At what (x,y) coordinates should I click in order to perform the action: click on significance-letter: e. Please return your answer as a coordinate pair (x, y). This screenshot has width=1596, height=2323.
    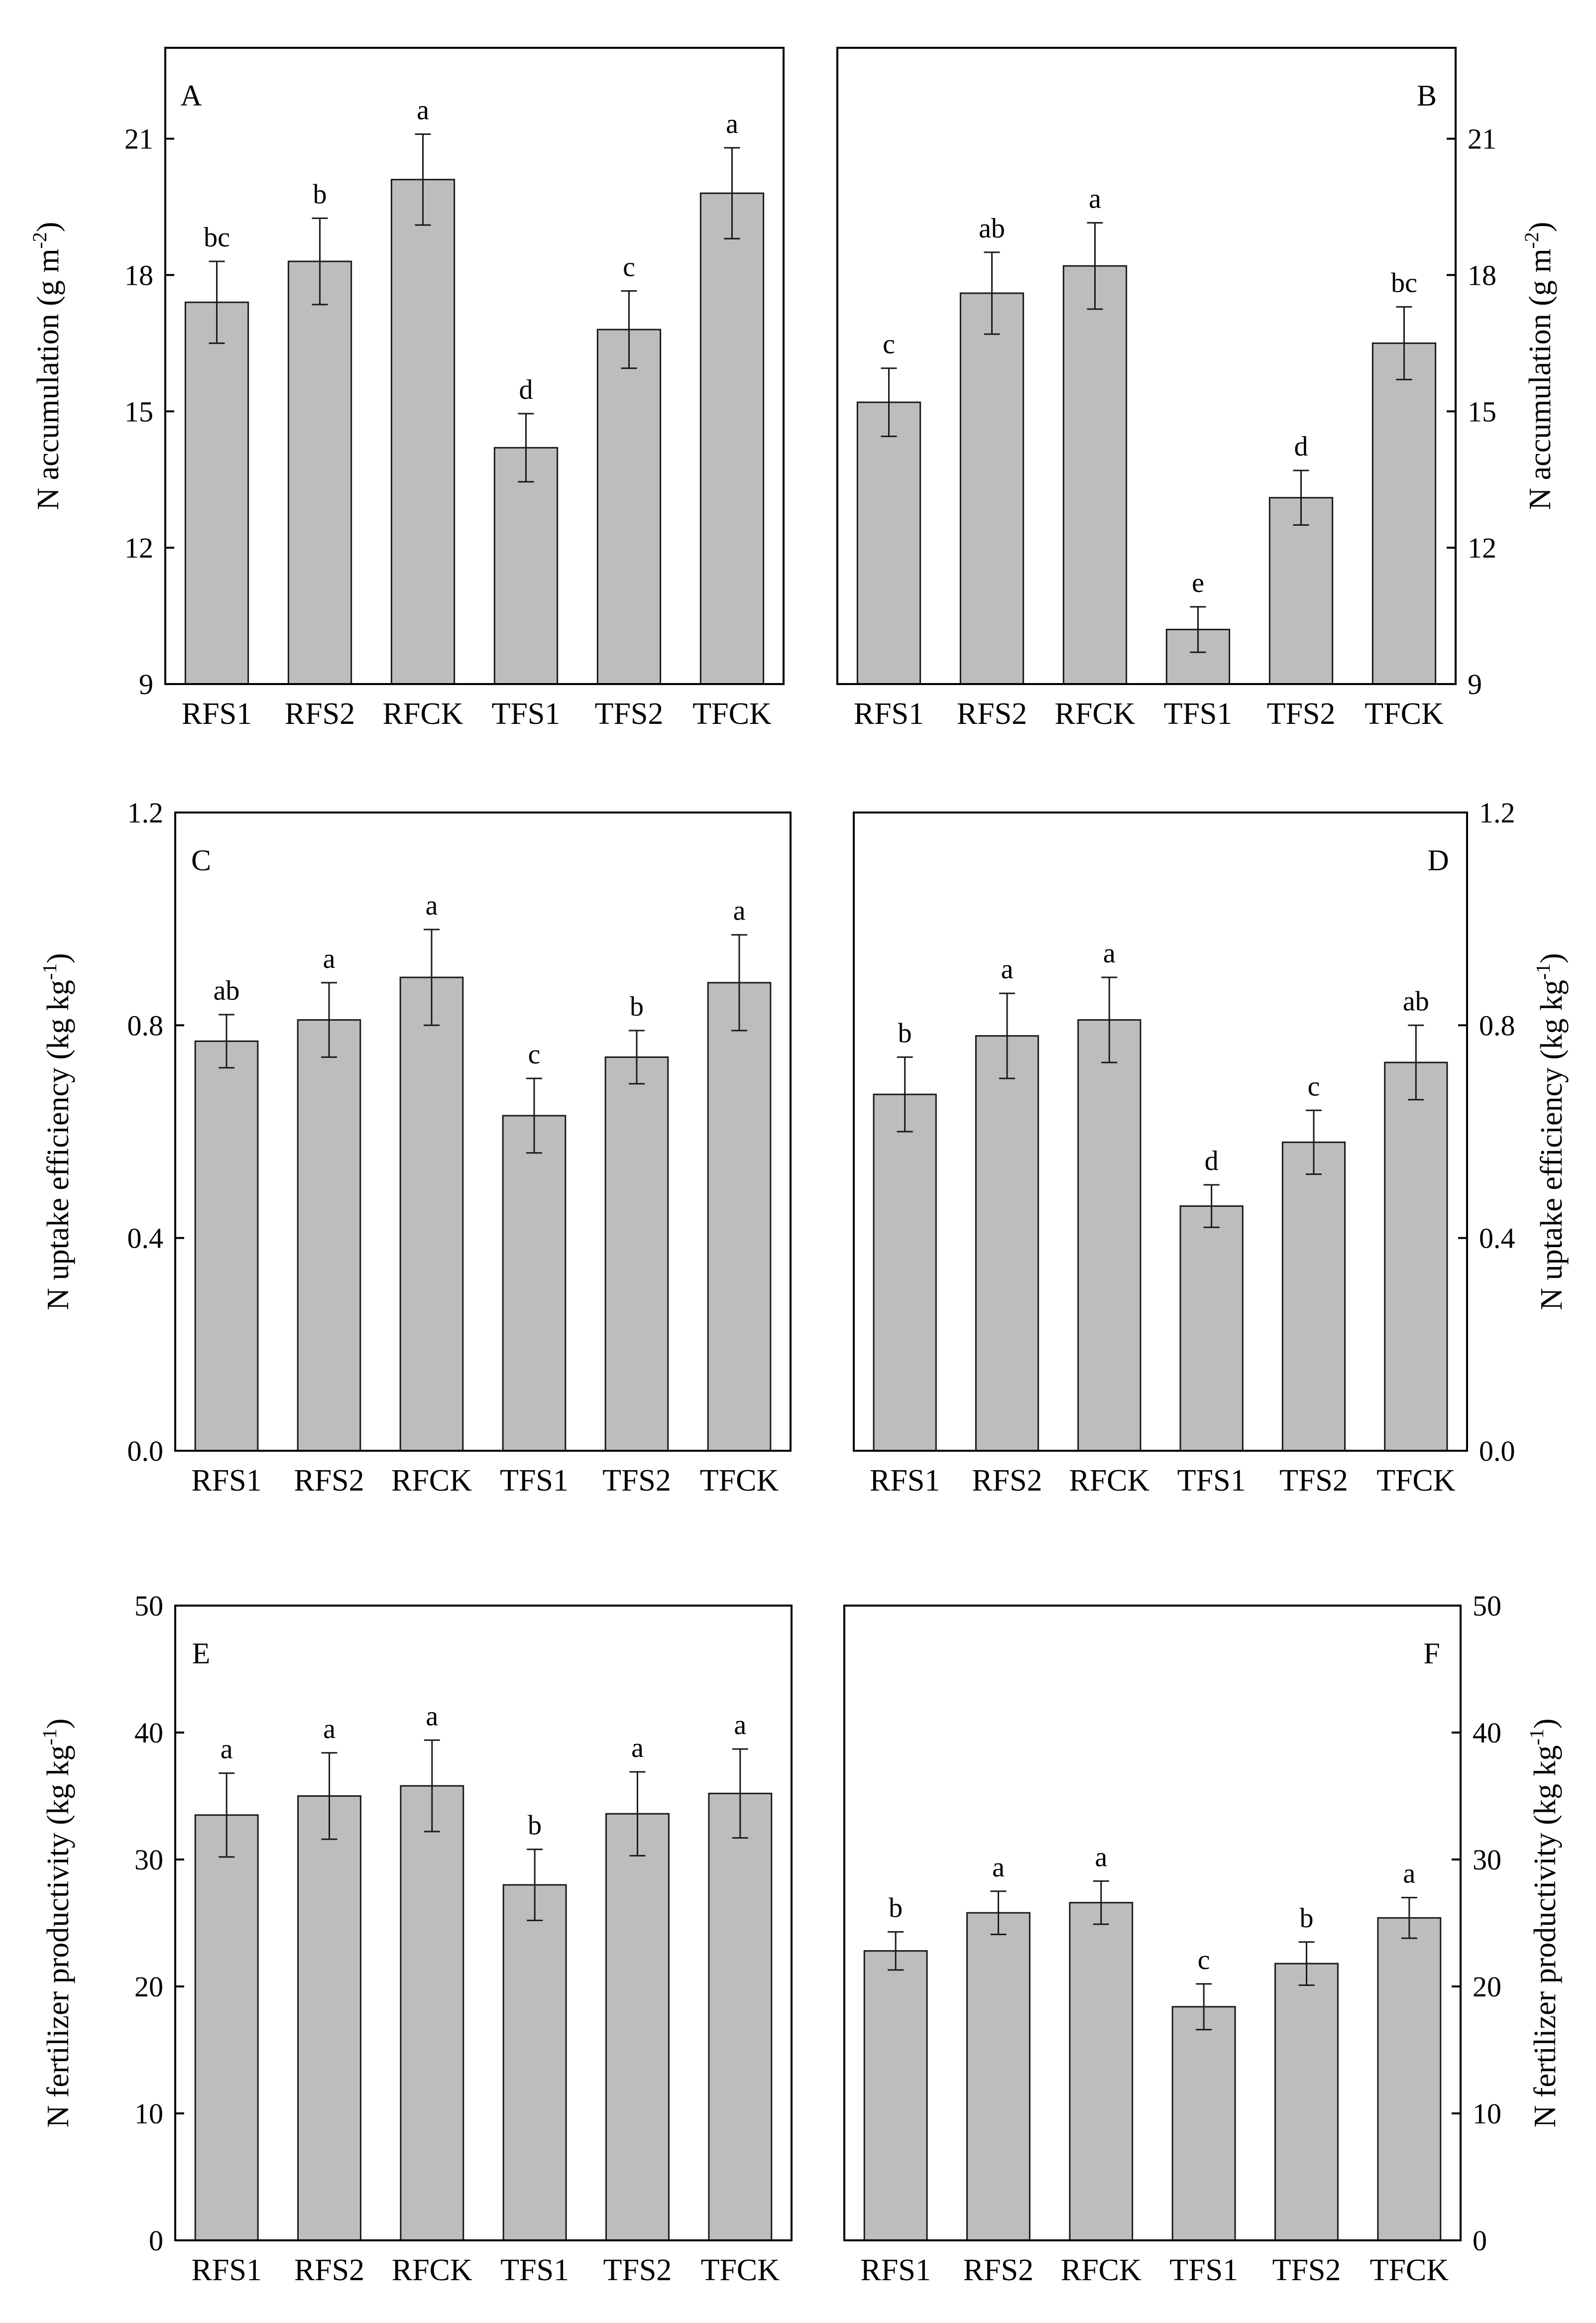
    Looking at the image, I should click on (1198, 583).